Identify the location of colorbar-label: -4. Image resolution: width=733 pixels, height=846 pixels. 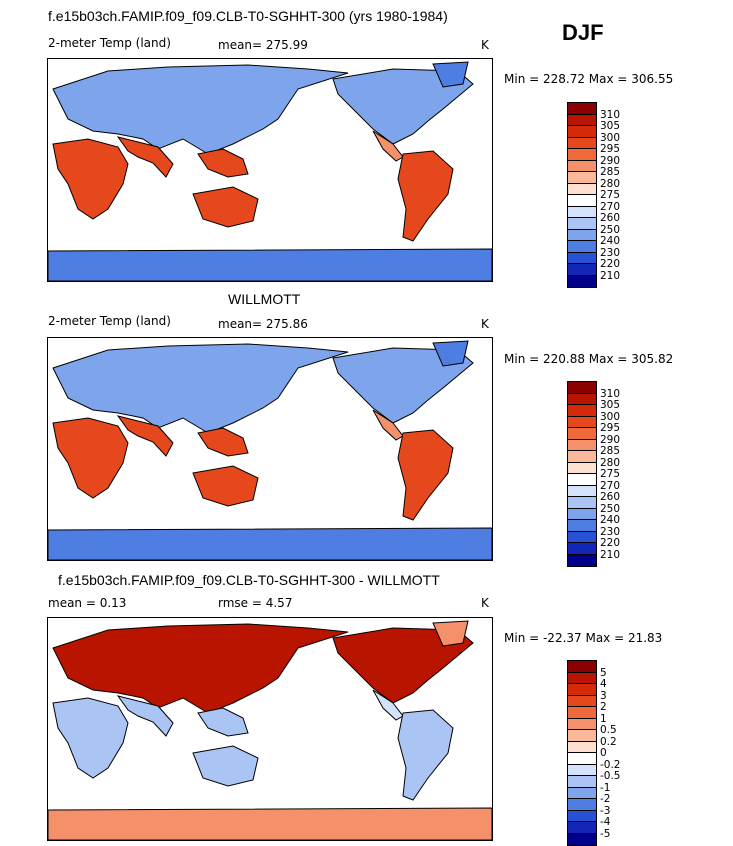
(605, 822).